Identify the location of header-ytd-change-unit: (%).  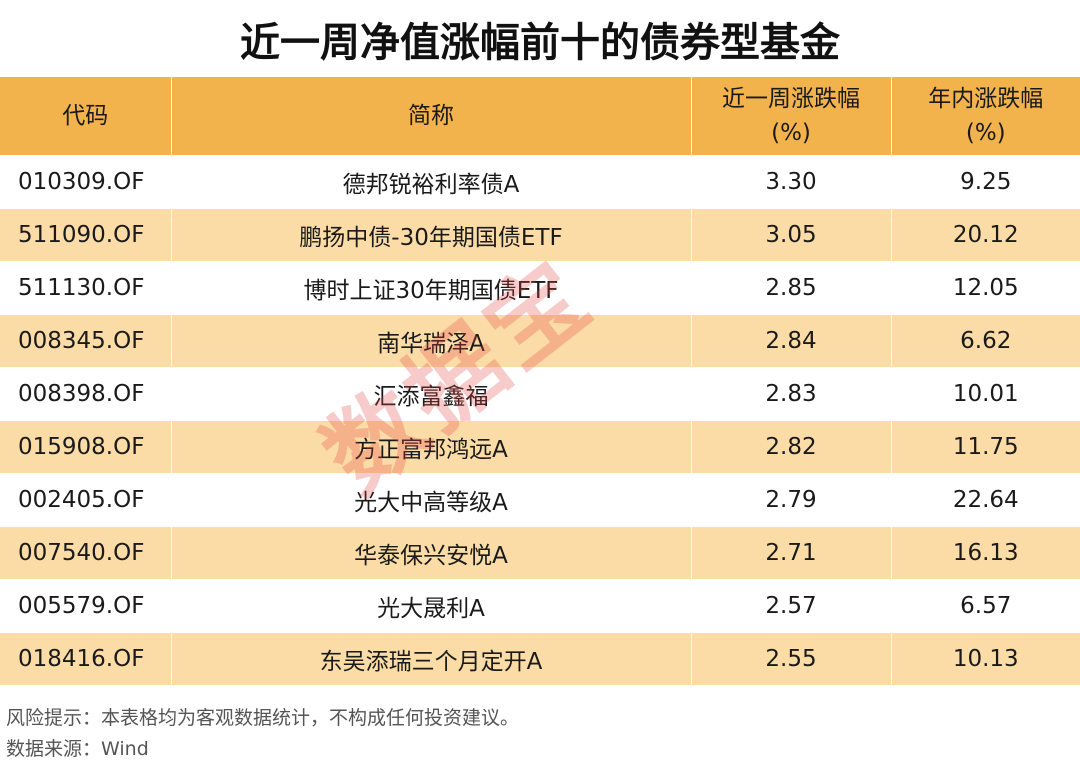
(985, 133).